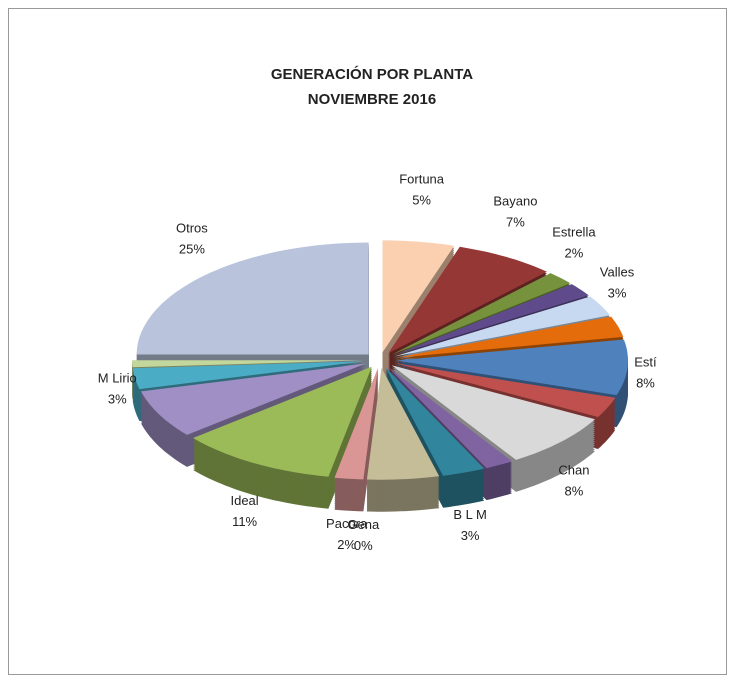 Image resolution: width=736 pixels, height=676 pixels. I want to click on slice-label: Estí, so click(645, 361).